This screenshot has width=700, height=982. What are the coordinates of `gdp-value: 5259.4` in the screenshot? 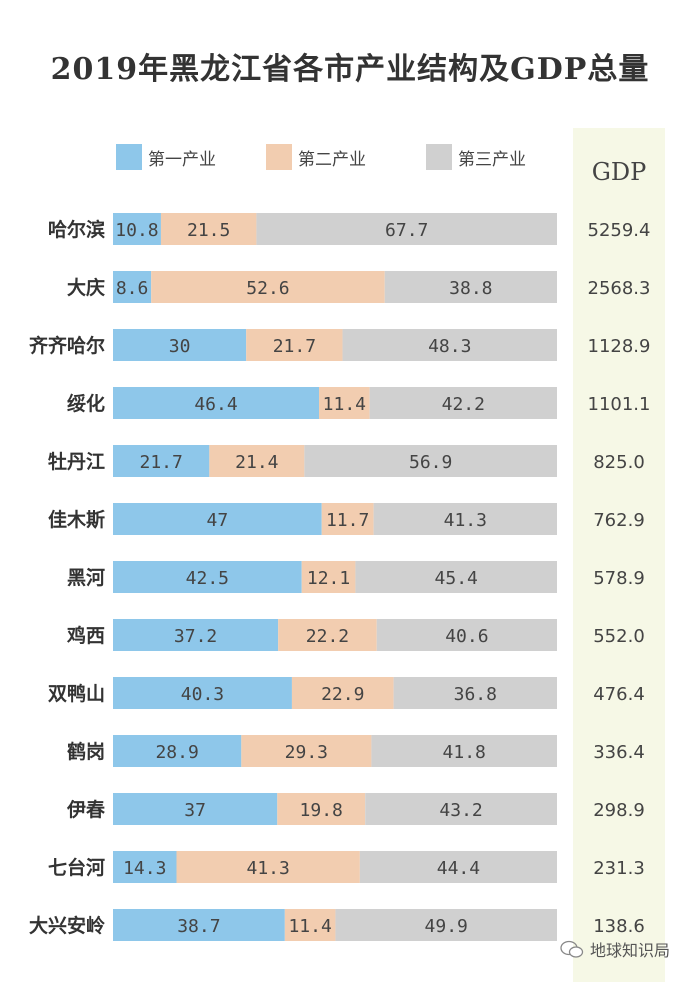 It's located at (619, 230).